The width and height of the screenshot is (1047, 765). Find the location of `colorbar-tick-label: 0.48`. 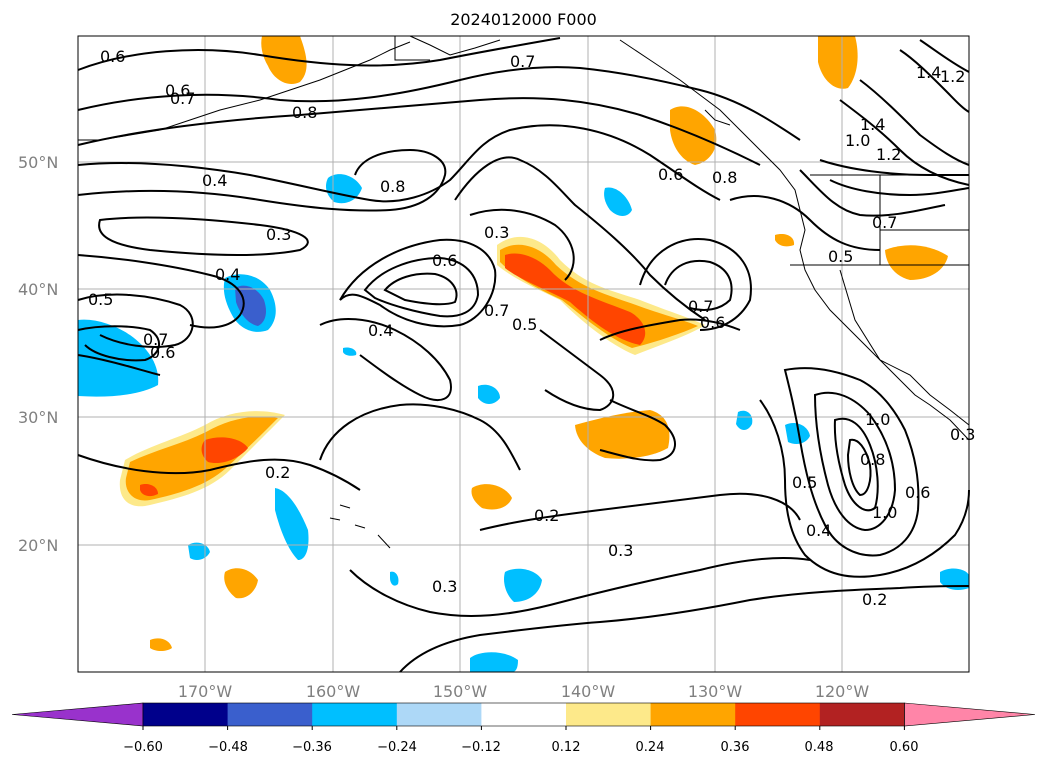

colorbar-tick-label: 0.48 is located at coordinates (819, 747).